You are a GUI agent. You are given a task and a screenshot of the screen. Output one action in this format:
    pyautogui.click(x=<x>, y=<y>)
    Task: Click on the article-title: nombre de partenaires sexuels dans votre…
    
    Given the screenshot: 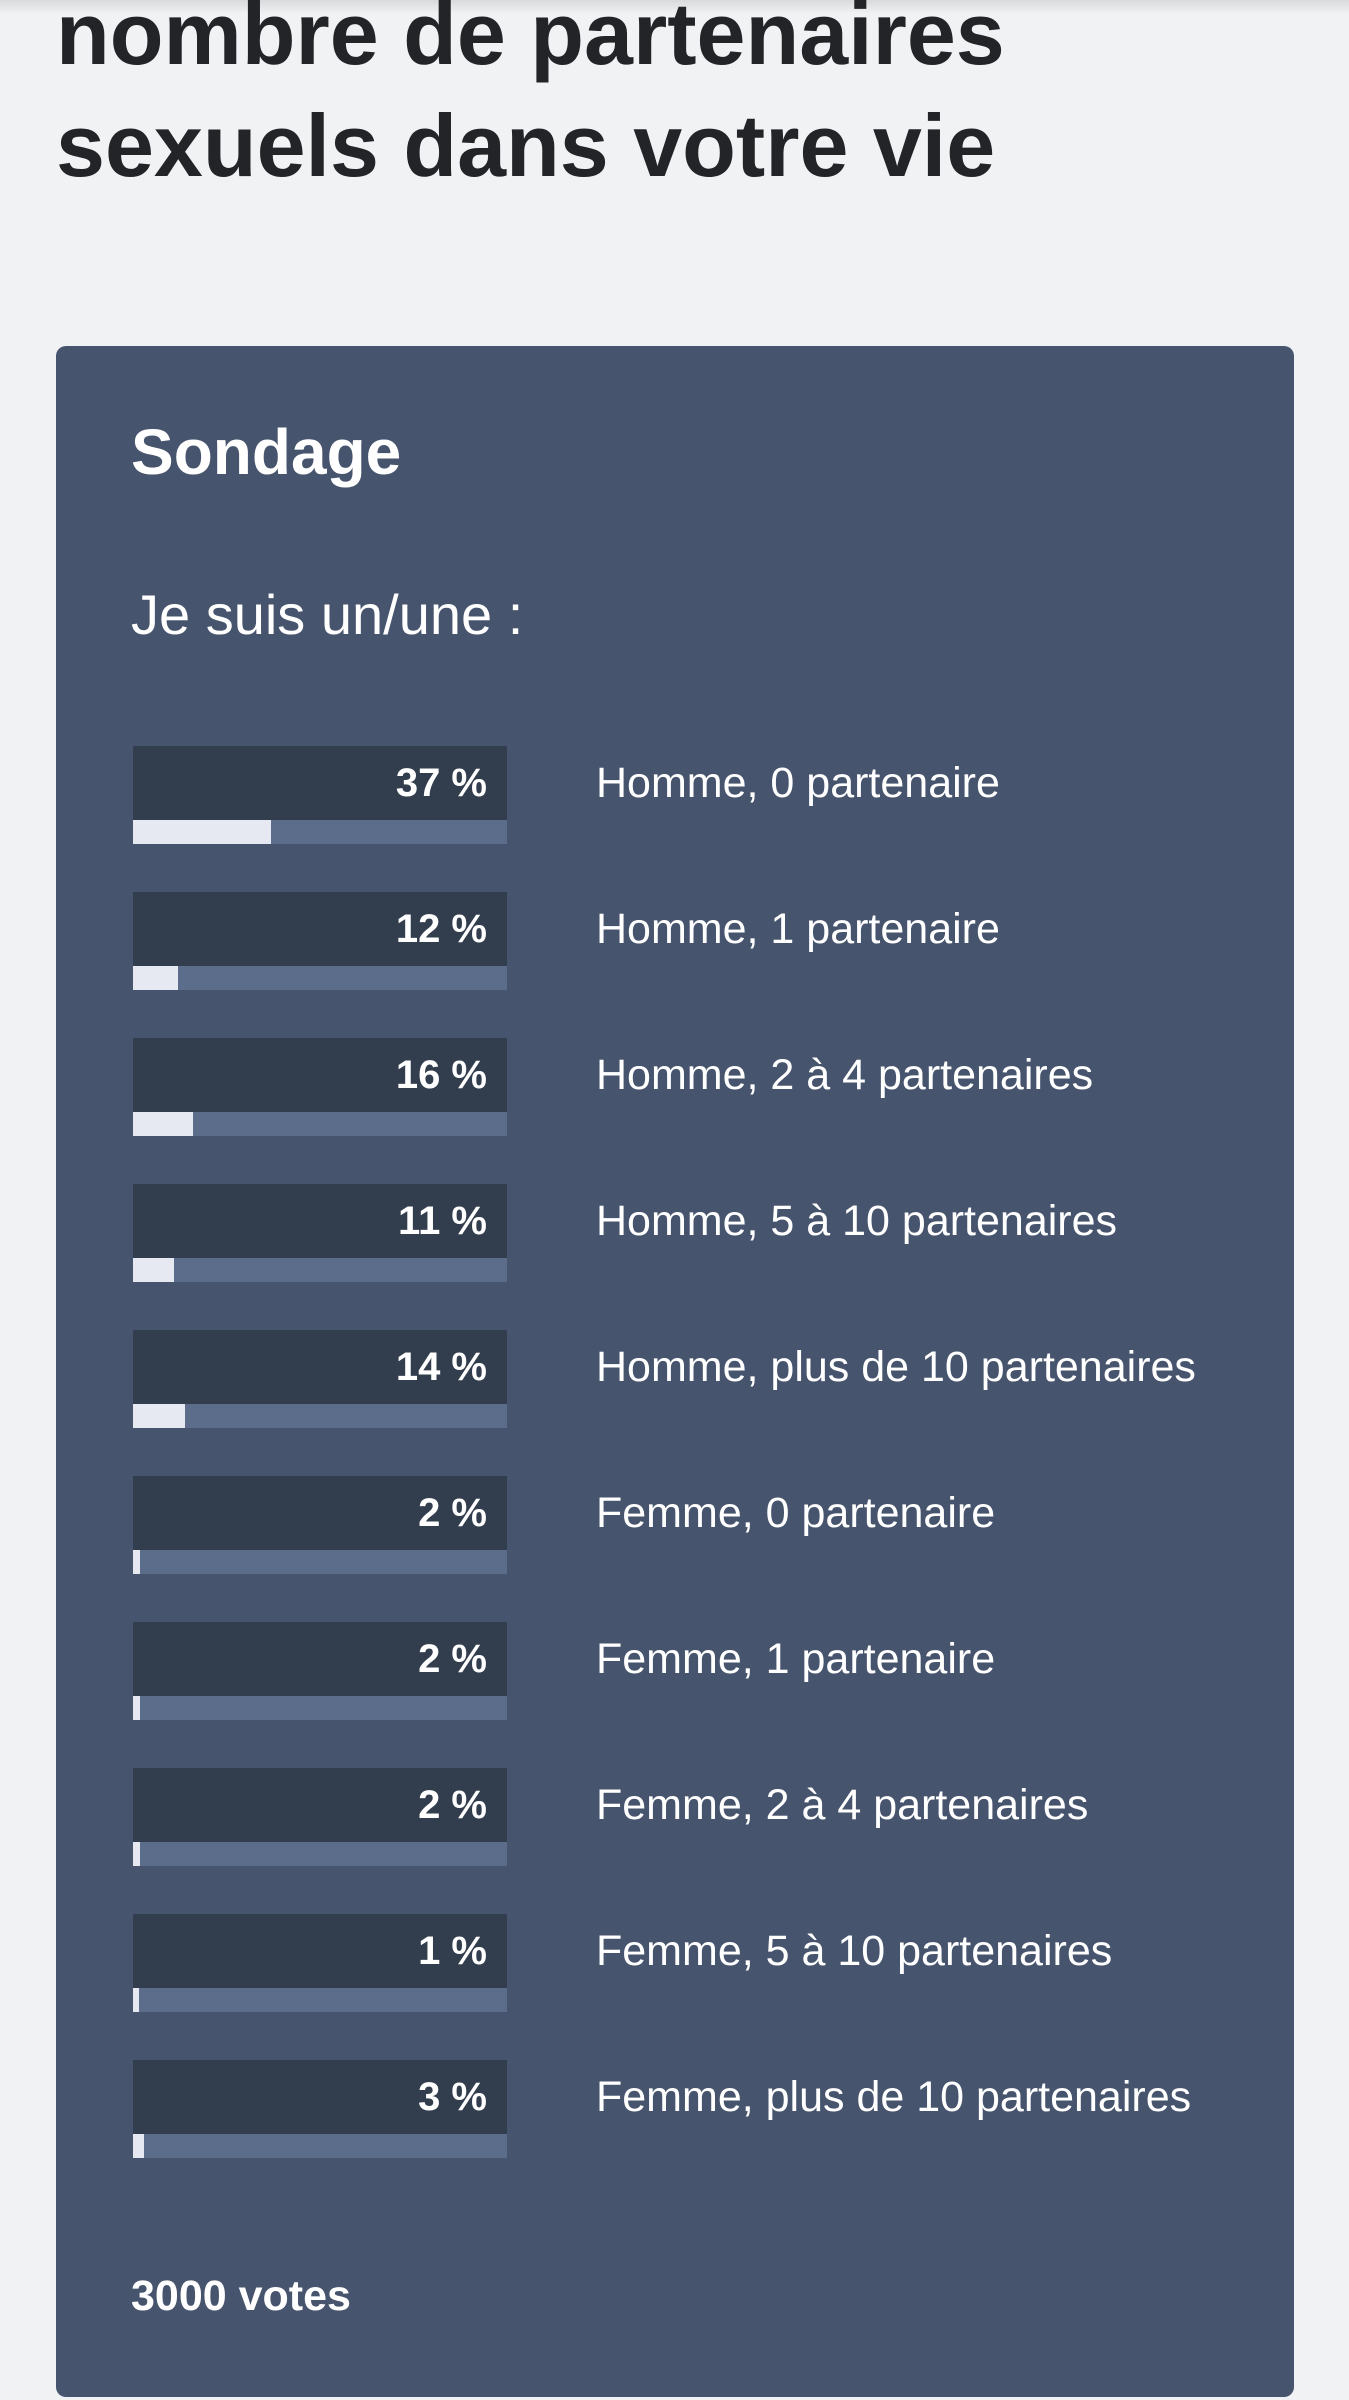 What is the action you would take?
    pyautogui.click(x=530, y=97)
    